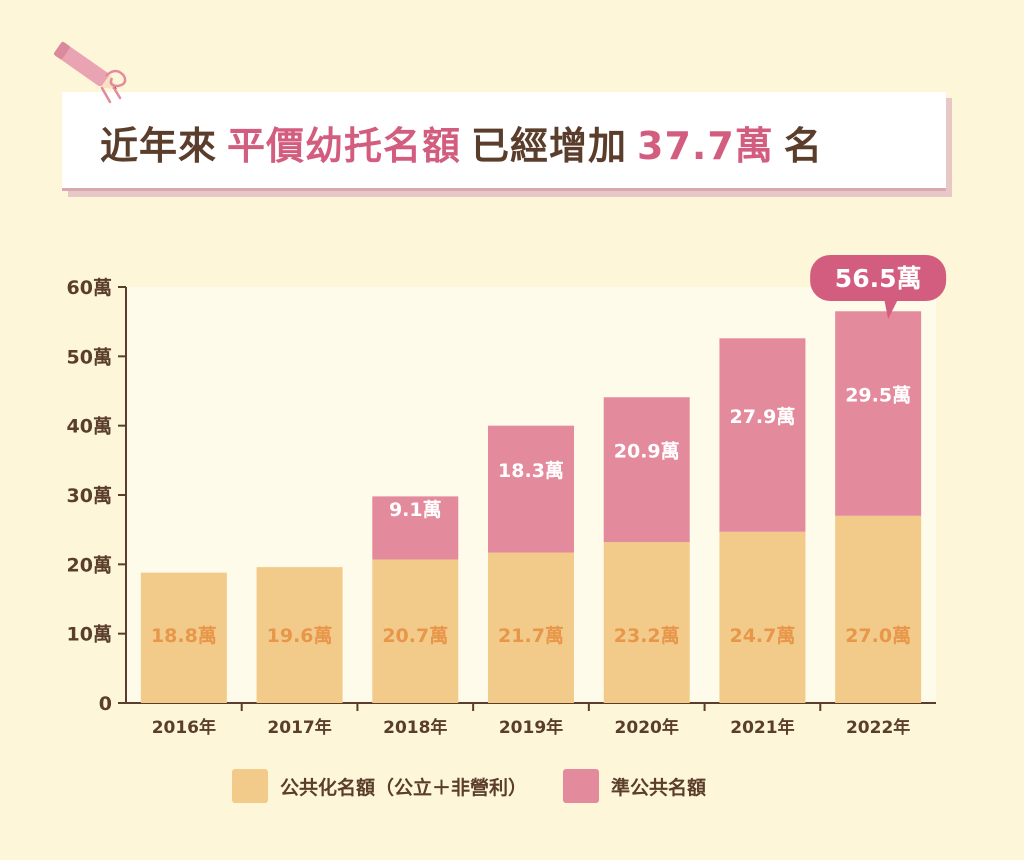 Image resolution: width=1024 pixels, height=860 pixels. What do you see at coordinates (581, 786) in the screenshot?
I see `legend-swatch-quasi` at bounding box center [581, 786].